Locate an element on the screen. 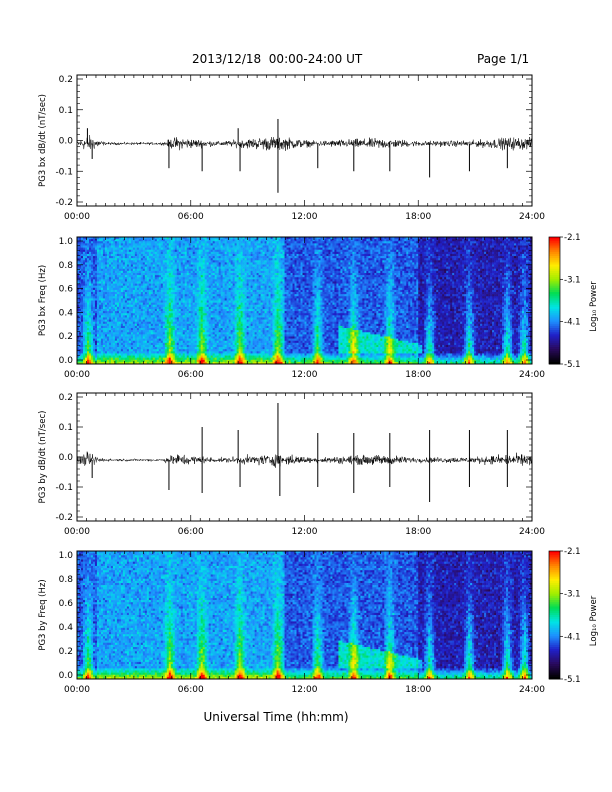  page-title: 2013/12/18 00:00-24:00 UT is located at coordinates (277, 59).